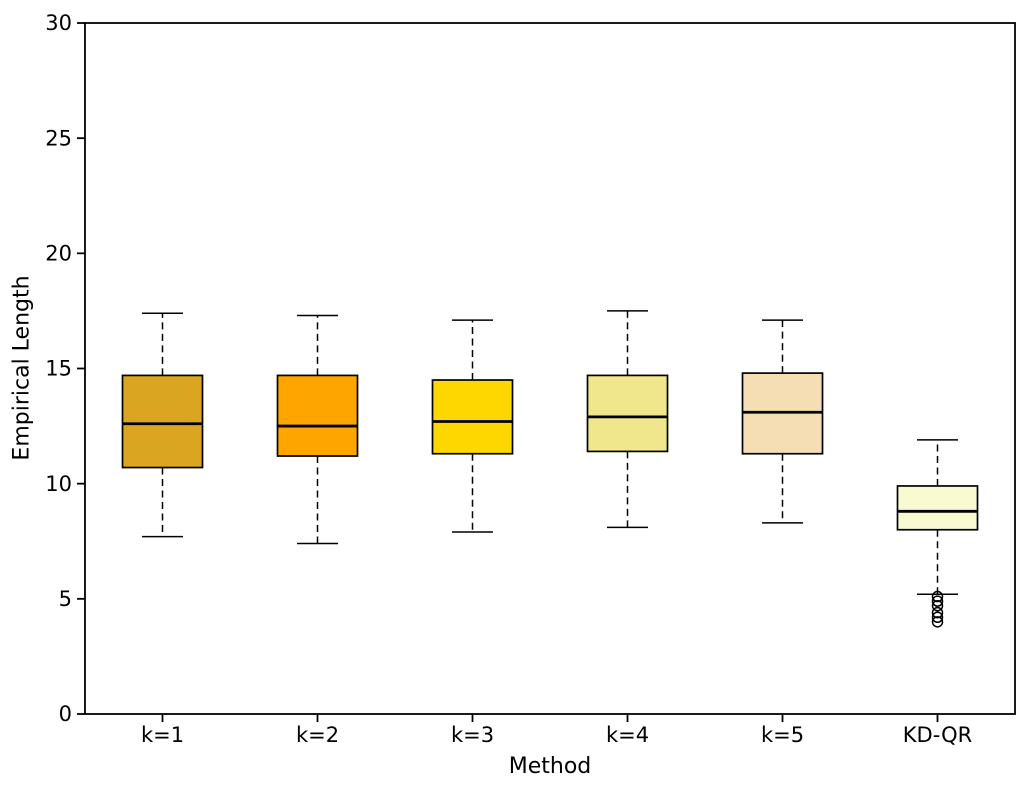 Image resolution: width=1030 pixels, height=792 pixels. Describe the element at coordinates (58, 484) in the screenshot. I see `y-tick-label: 10` at that location.